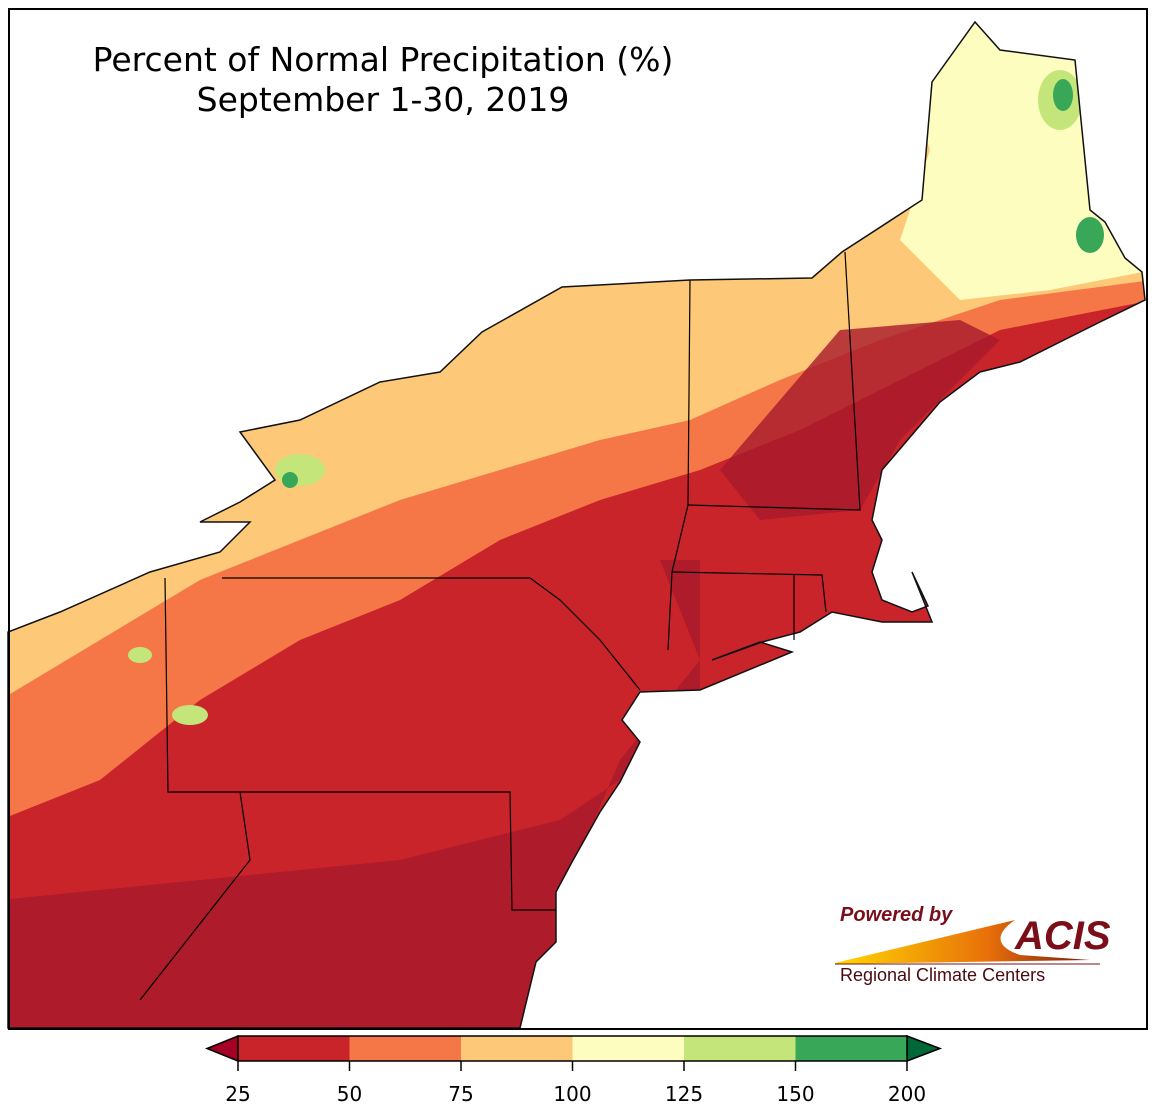  I want to click on colorbar-tick-label: 200, so click(907, 1094).